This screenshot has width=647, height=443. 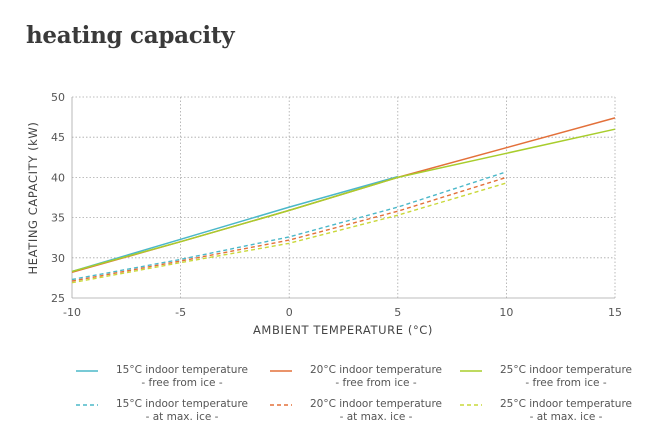 I want to click on legend-item: 25°C indoor temperature - free from ice -, so click(x=553, y=379).